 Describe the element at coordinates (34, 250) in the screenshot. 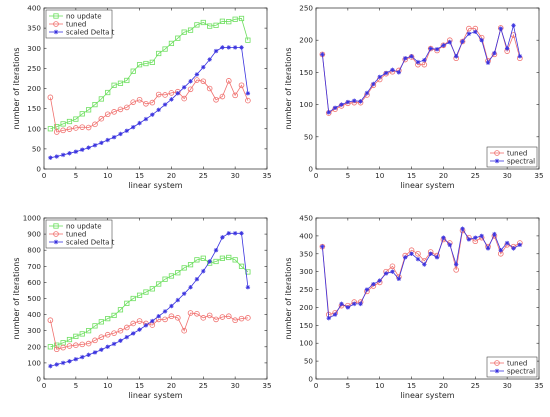

I see `y-tick-label: 800` at that location.